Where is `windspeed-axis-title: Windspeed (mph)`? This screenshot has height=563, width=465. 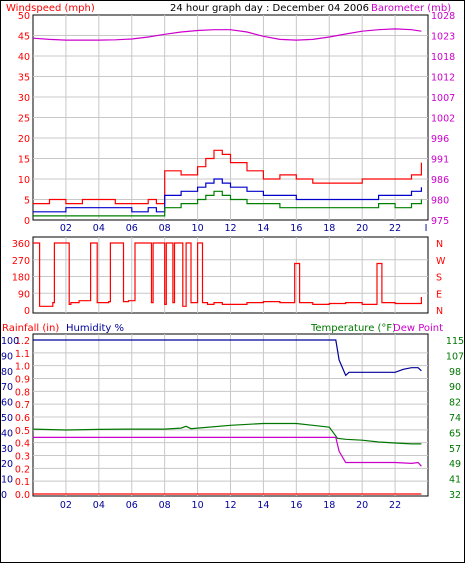
windspeed-axis-title: Windspeed (mph) is located at coordinates (50, 8).